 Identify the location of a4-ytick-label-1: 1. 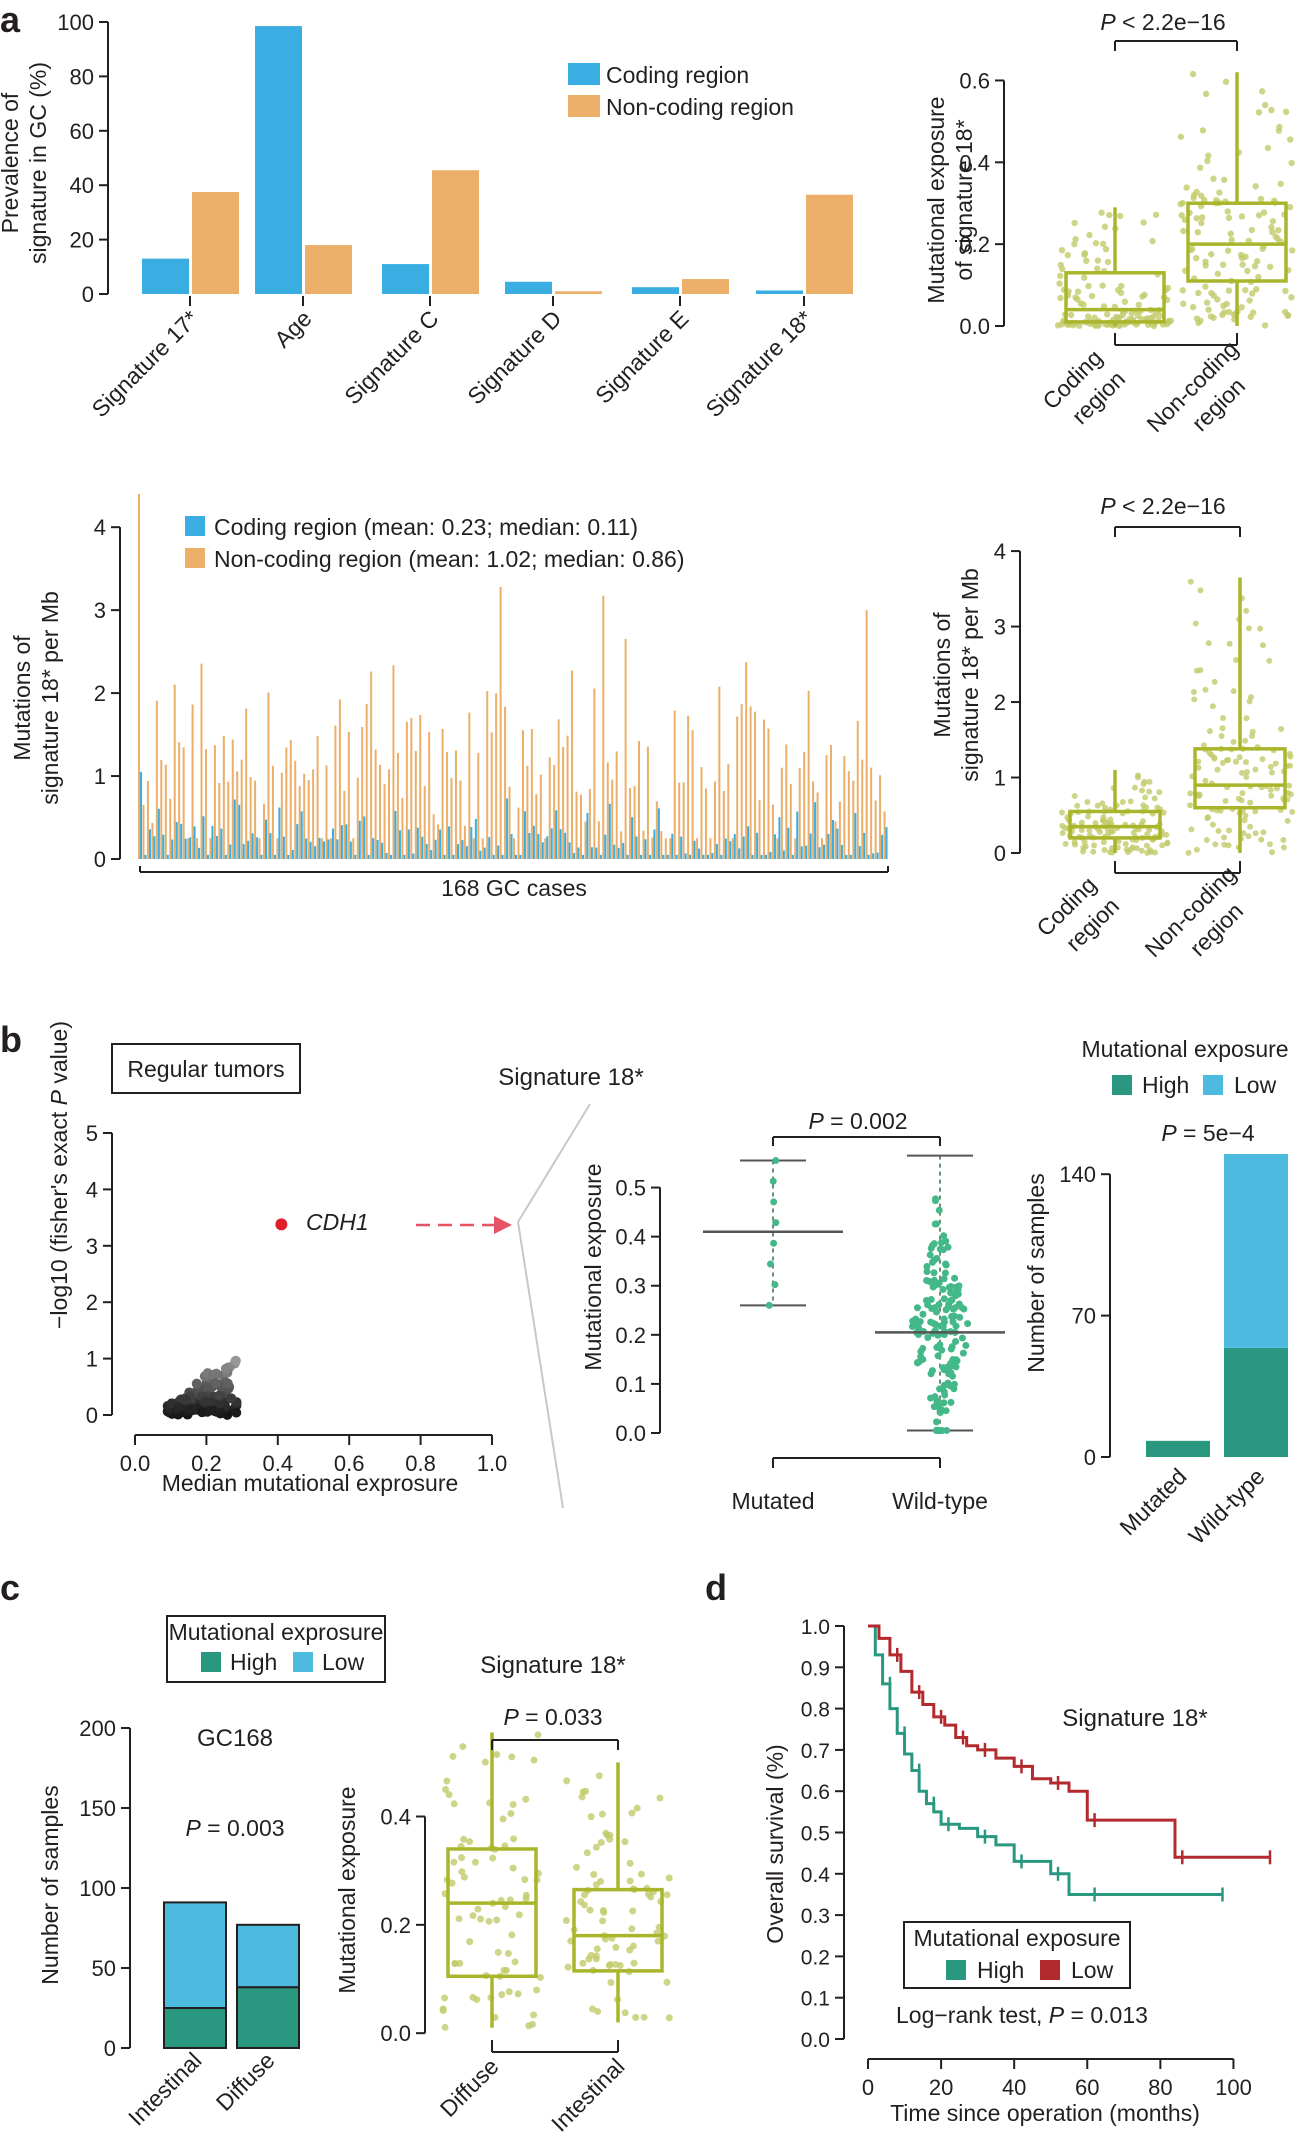
(1000, 778).